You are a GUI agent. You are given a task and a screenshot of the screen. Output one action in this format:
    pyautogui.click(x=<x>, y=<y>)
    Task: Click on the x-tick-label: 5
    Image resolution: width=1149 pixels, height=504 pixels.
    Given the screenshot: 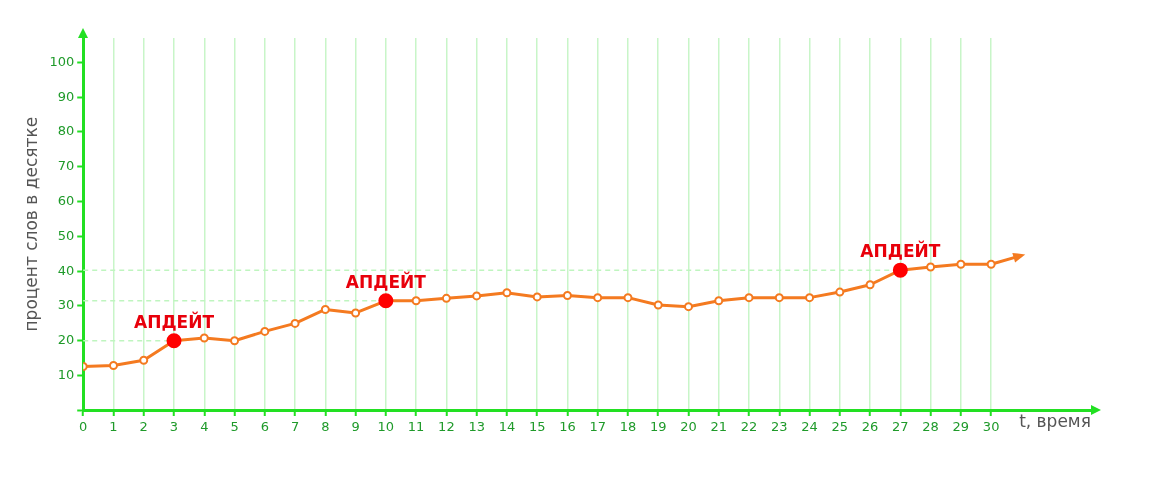 What is the action you would take?
    pyautogui.click(x=234, y=426)
    